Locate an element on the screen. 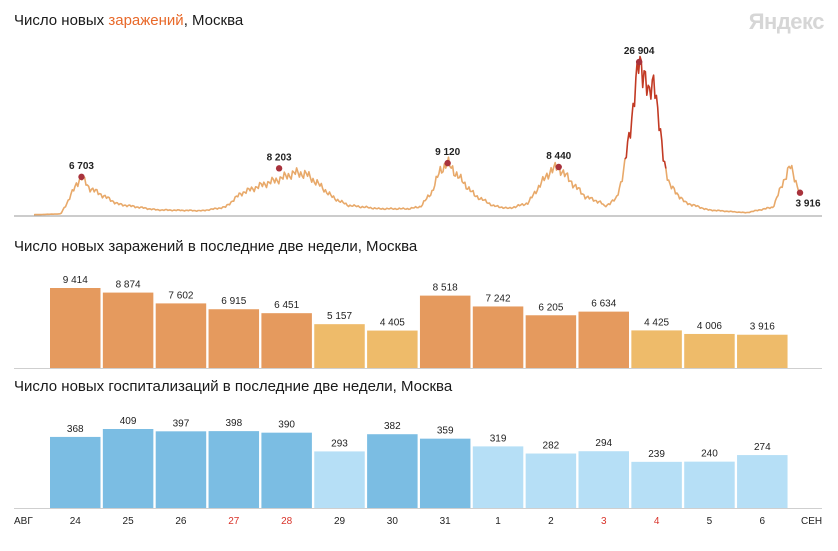 The height and width of the screenshot is (551, 838). hospital-value-label: 368 is located at coordinates (75, 429).